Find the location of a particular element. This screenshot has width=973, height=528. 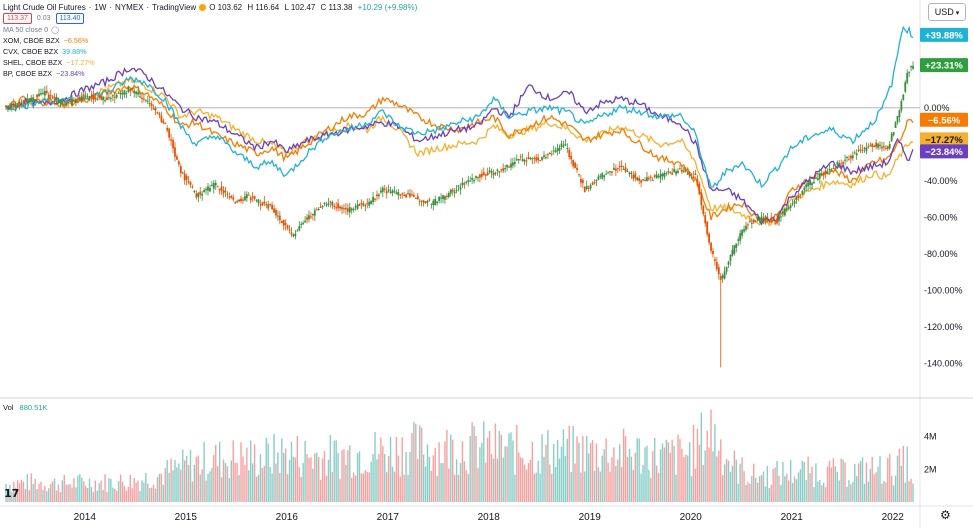

close-value: C 113.38 is located at coordinates (336, 7).